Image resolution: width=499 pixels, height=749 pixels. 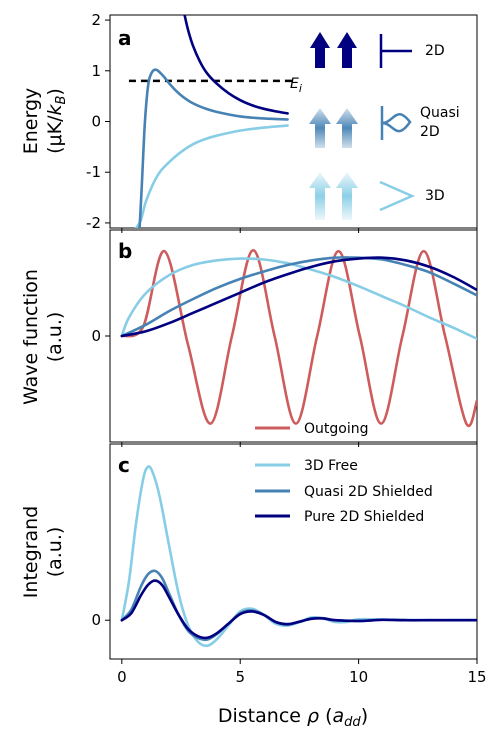 I want to click on panel-c-line-pure-2d, so click(x=298, y=609).